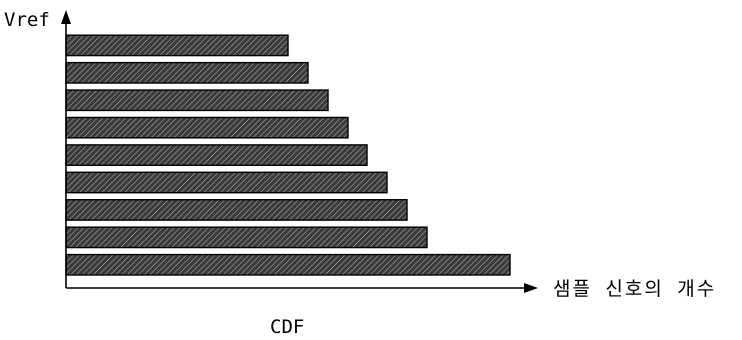 Image resolution: width=742 pixels, height=340 pixels. I want to click on x-axis-label: 샘플 신호의 개수, so click(634, 289).